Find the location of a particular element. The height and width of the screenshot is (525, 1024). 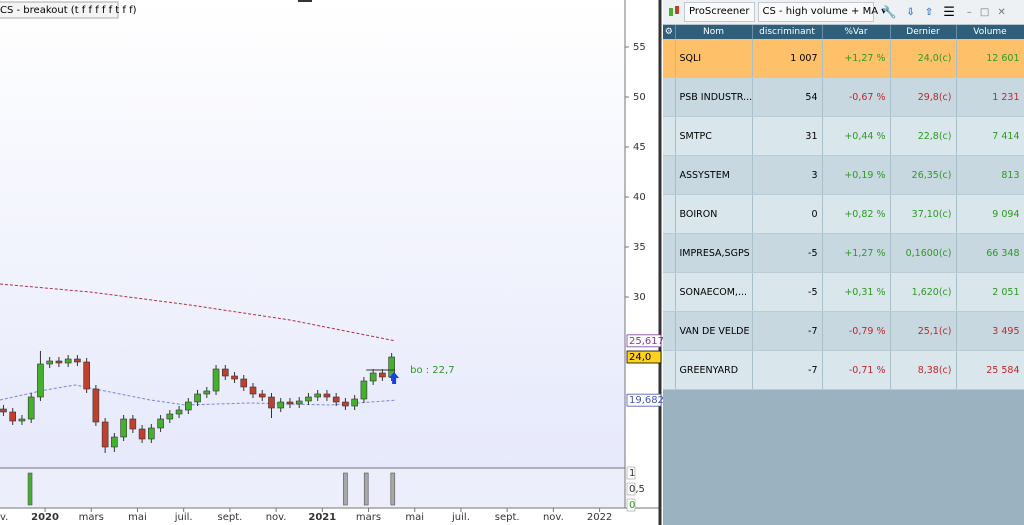

indicator-tick-box is located at coordinates (631, 473).